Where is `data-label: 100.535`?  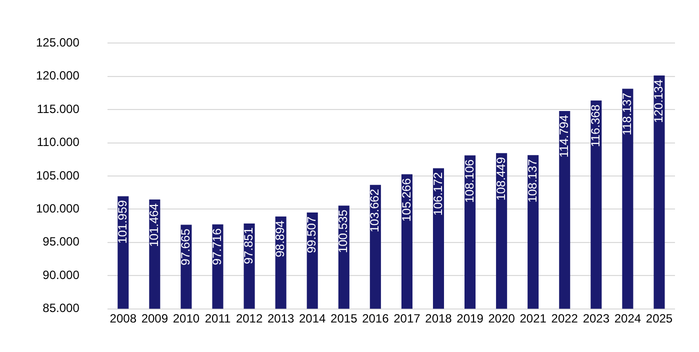
data-label: 100.535 is located at coordinates (343, 231).